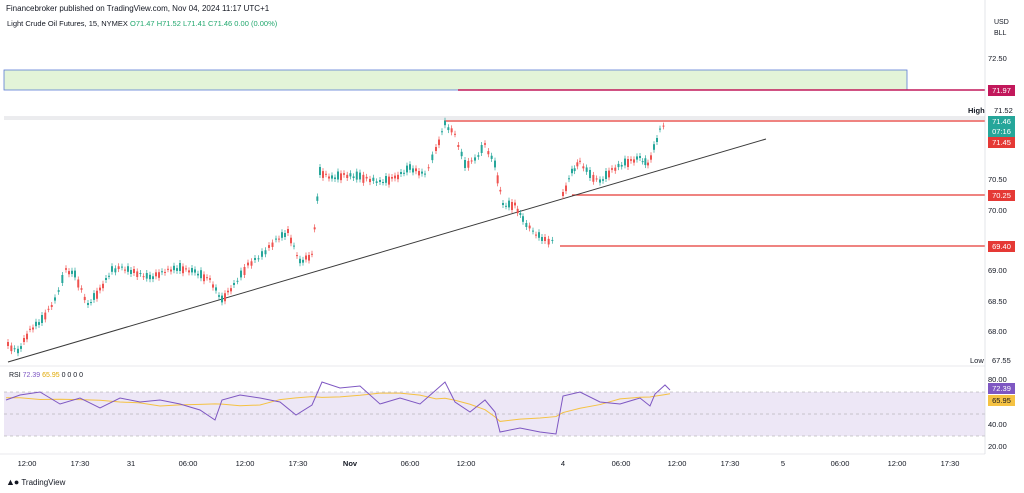 Image resolution: width=1024 pixels, height=493 pixels. I want to click on price-axis-label: 71.52, so click(1003, 110).